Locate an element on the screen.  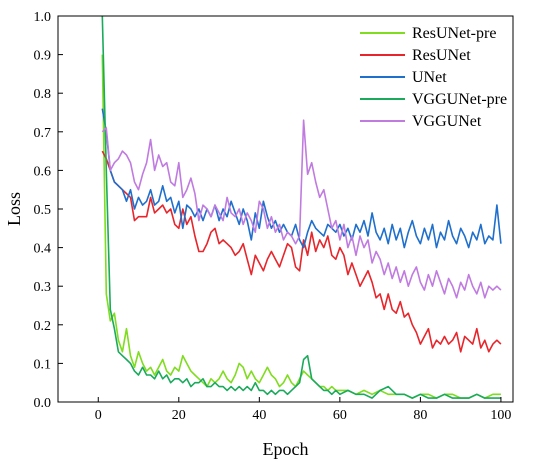
x-tick-label: 60 is located at coordinates (340, 415).